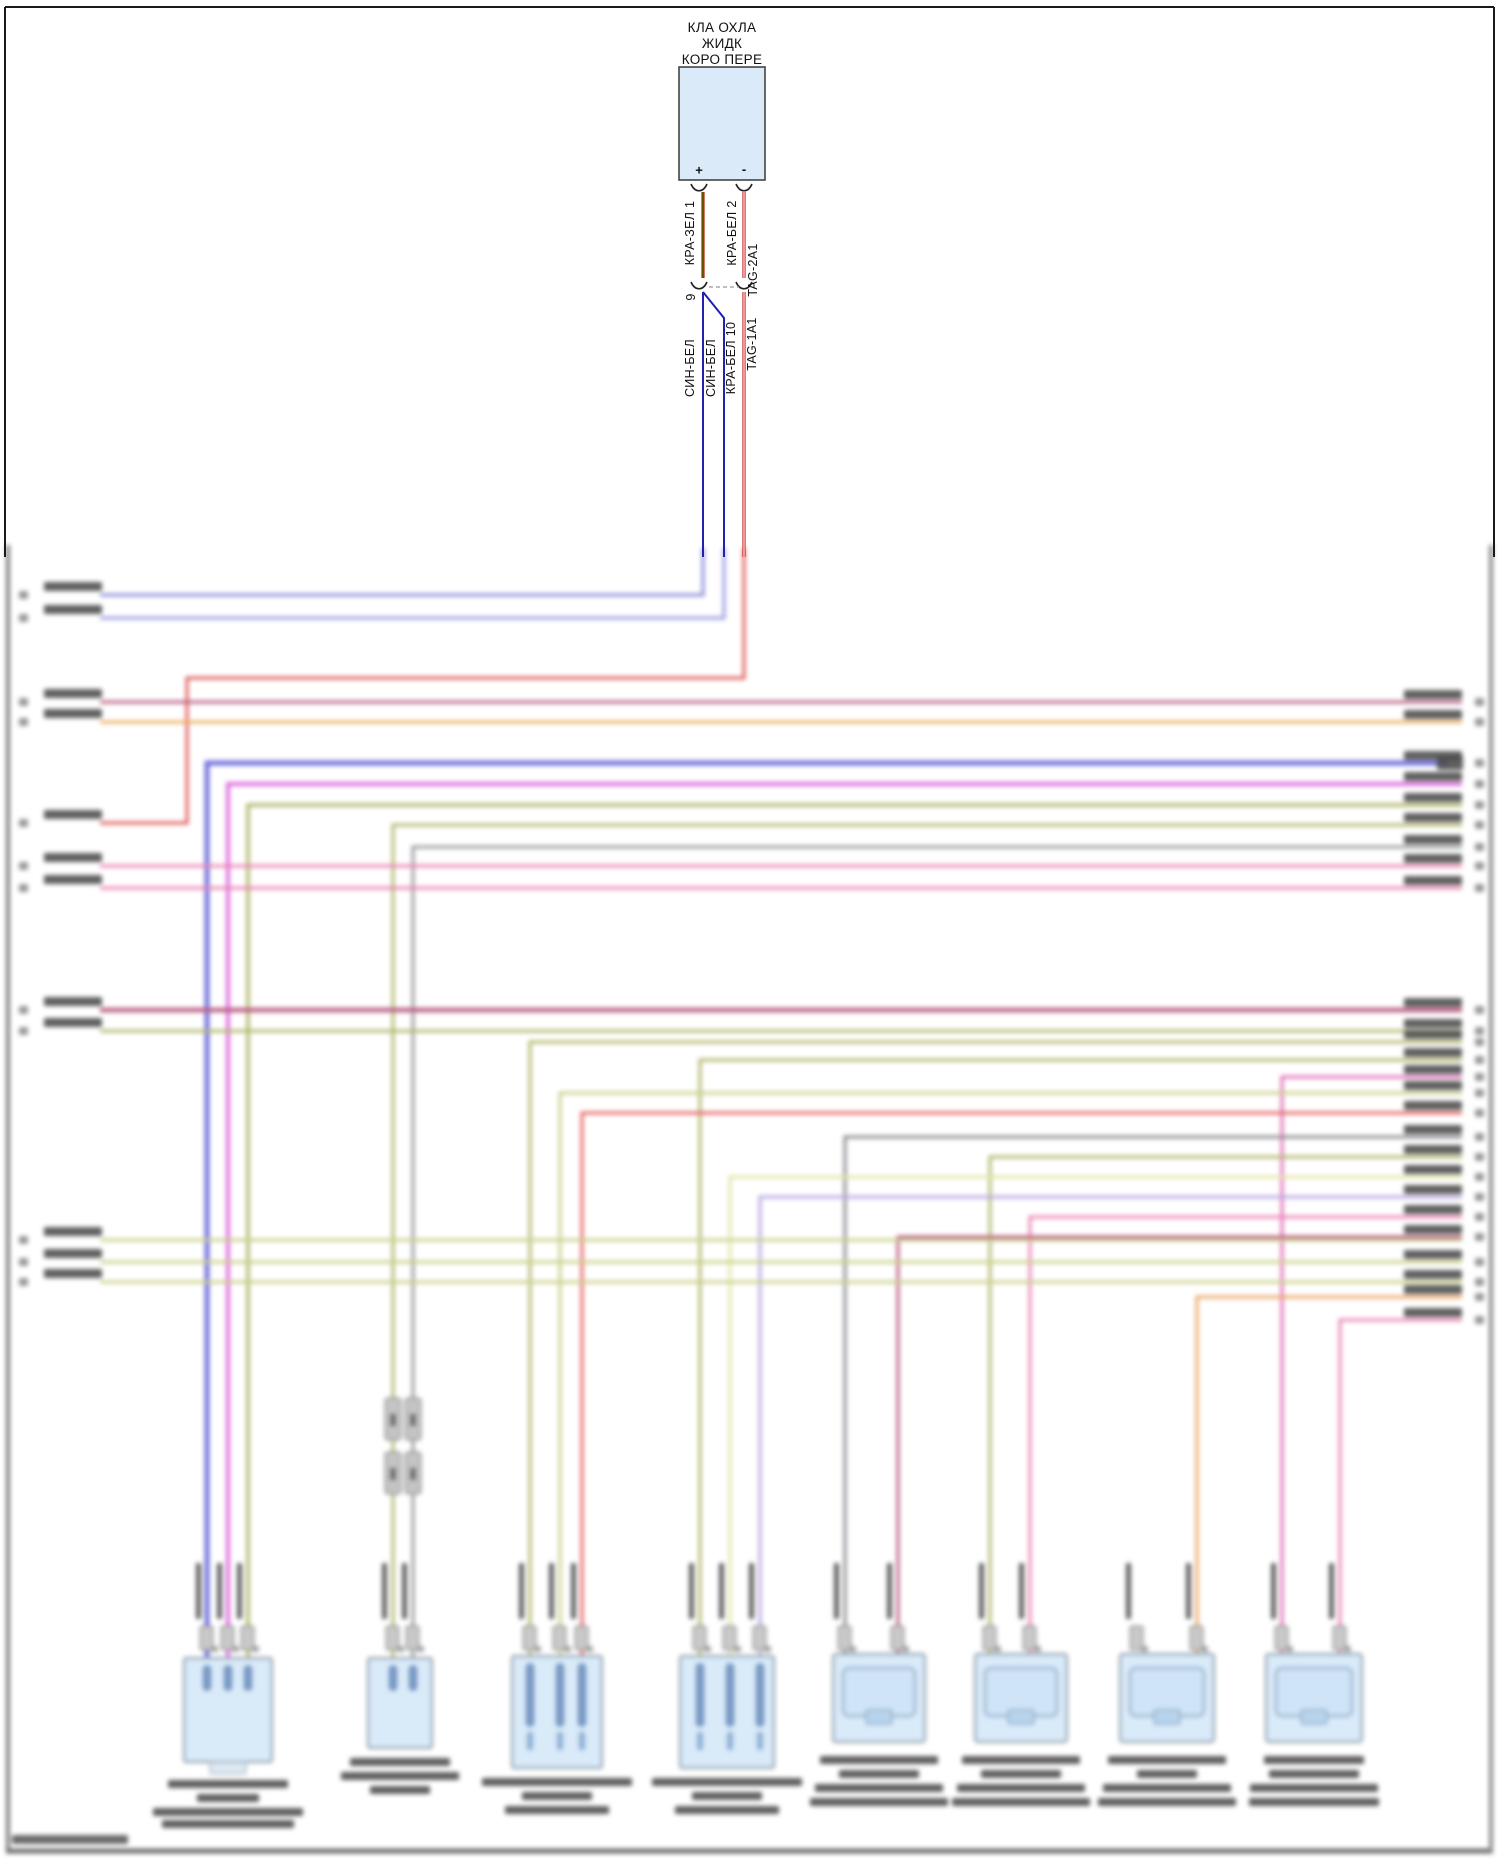  I want to click on connector-stem, so click(228, 1768).